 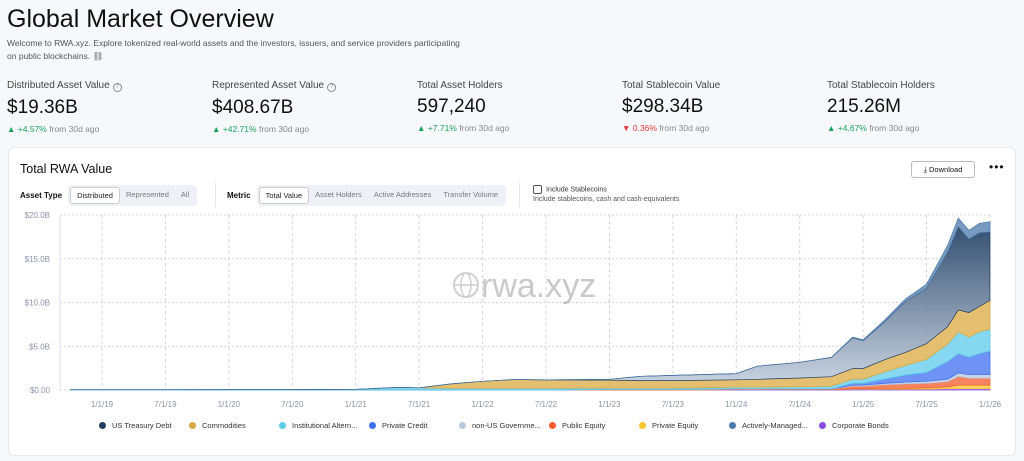 What do you see at coordinates (538, 286) in the screenshot?
I see `svg-text: rwa.xyz` at bounding box center [538, 286].